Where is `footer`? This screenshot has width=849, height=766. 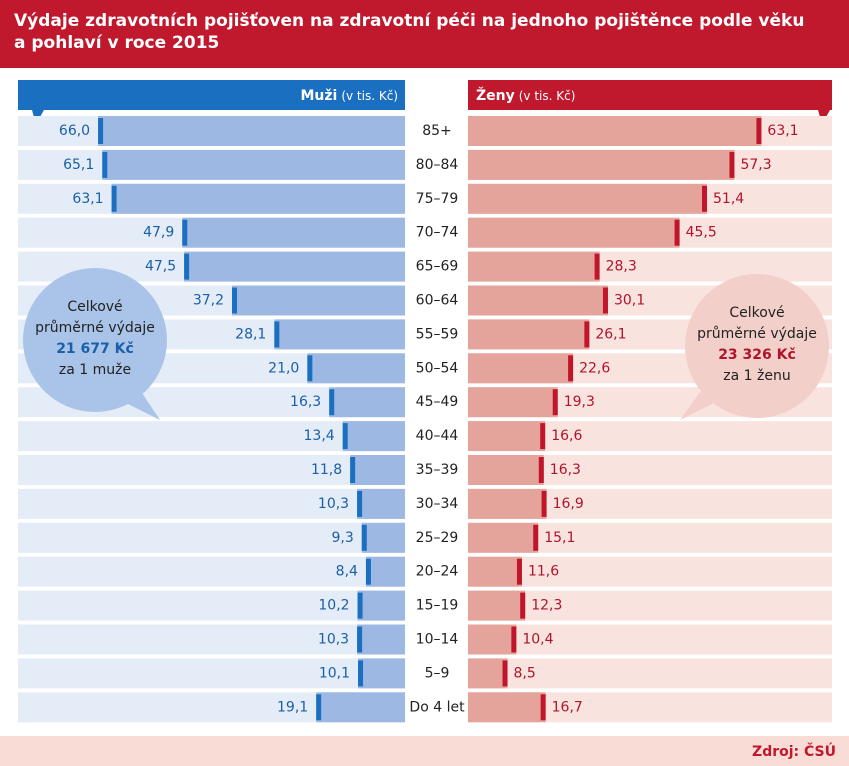
footer is located at coordinates (424, 751).